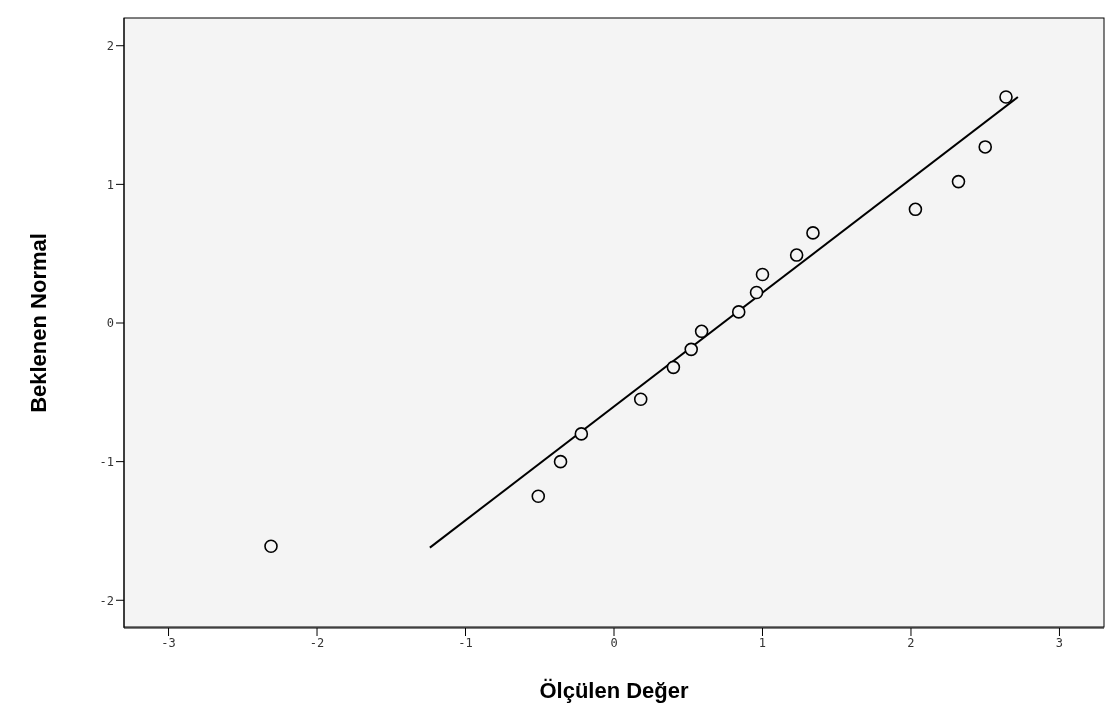 The width and height of the screenshot is (1110, 724). Describe the element at coordinates (106, 461) in the screenshot. I see `y-tick-label: -1` at that location.